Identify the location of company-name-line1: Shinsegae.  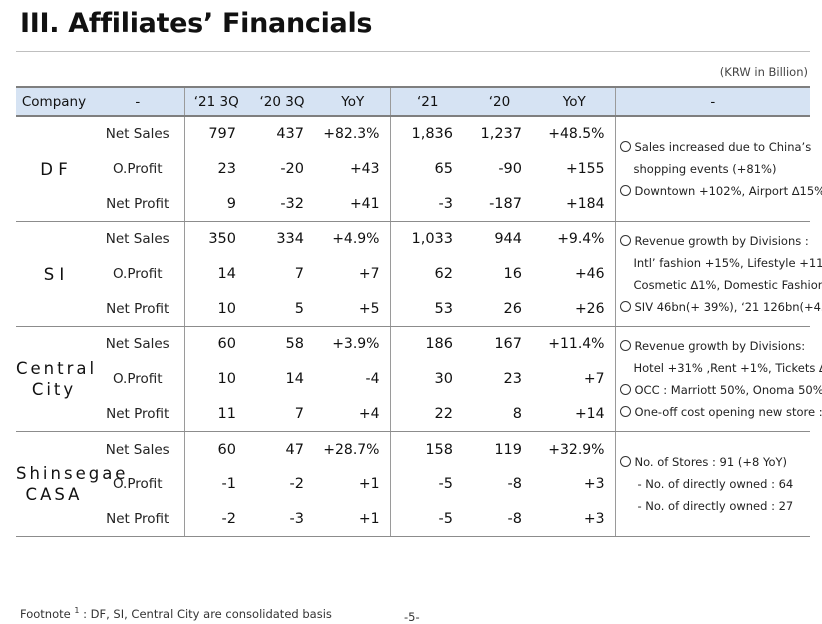
(72, 474).